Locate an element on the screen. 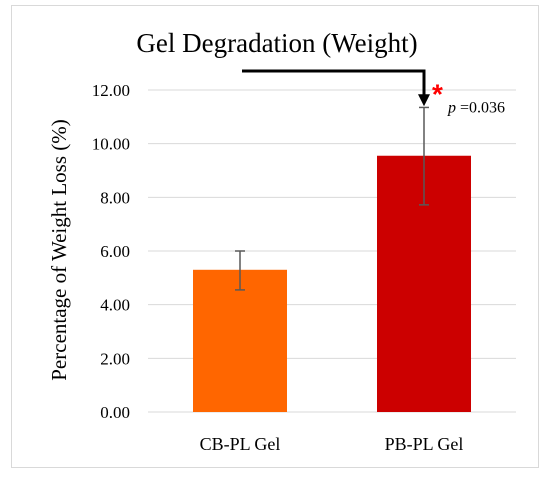 The height and width of the screenshot is (479, 550). y-tick-label: 6.00 is located at coordinates (115, 251).